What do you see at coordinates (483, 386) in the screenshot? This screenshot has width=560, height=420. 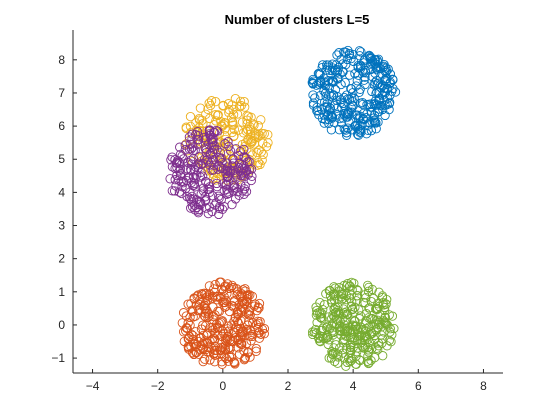 I see `x-tick-label: 8` at bounding box center [483, 386].